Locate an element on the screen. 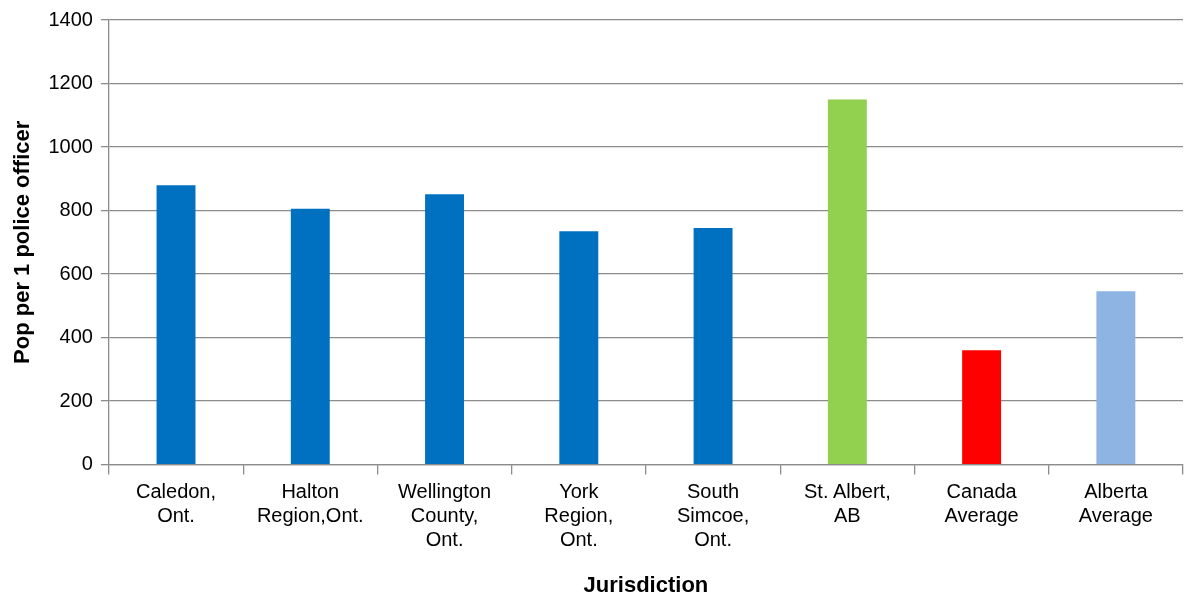 The width and height of the screenshot is (1185, 607). y-tick-label: 600 is located at coordinates (76, 272).